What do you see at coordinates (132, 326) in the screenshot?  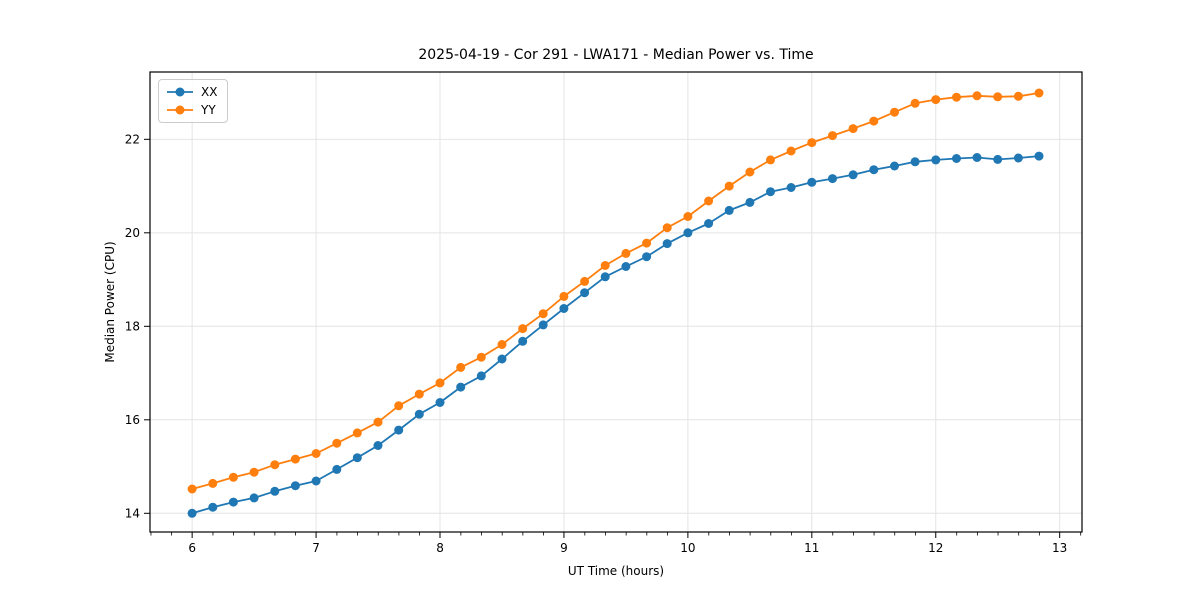 I see `svg-text: 18` at bounding box center [132, 326].